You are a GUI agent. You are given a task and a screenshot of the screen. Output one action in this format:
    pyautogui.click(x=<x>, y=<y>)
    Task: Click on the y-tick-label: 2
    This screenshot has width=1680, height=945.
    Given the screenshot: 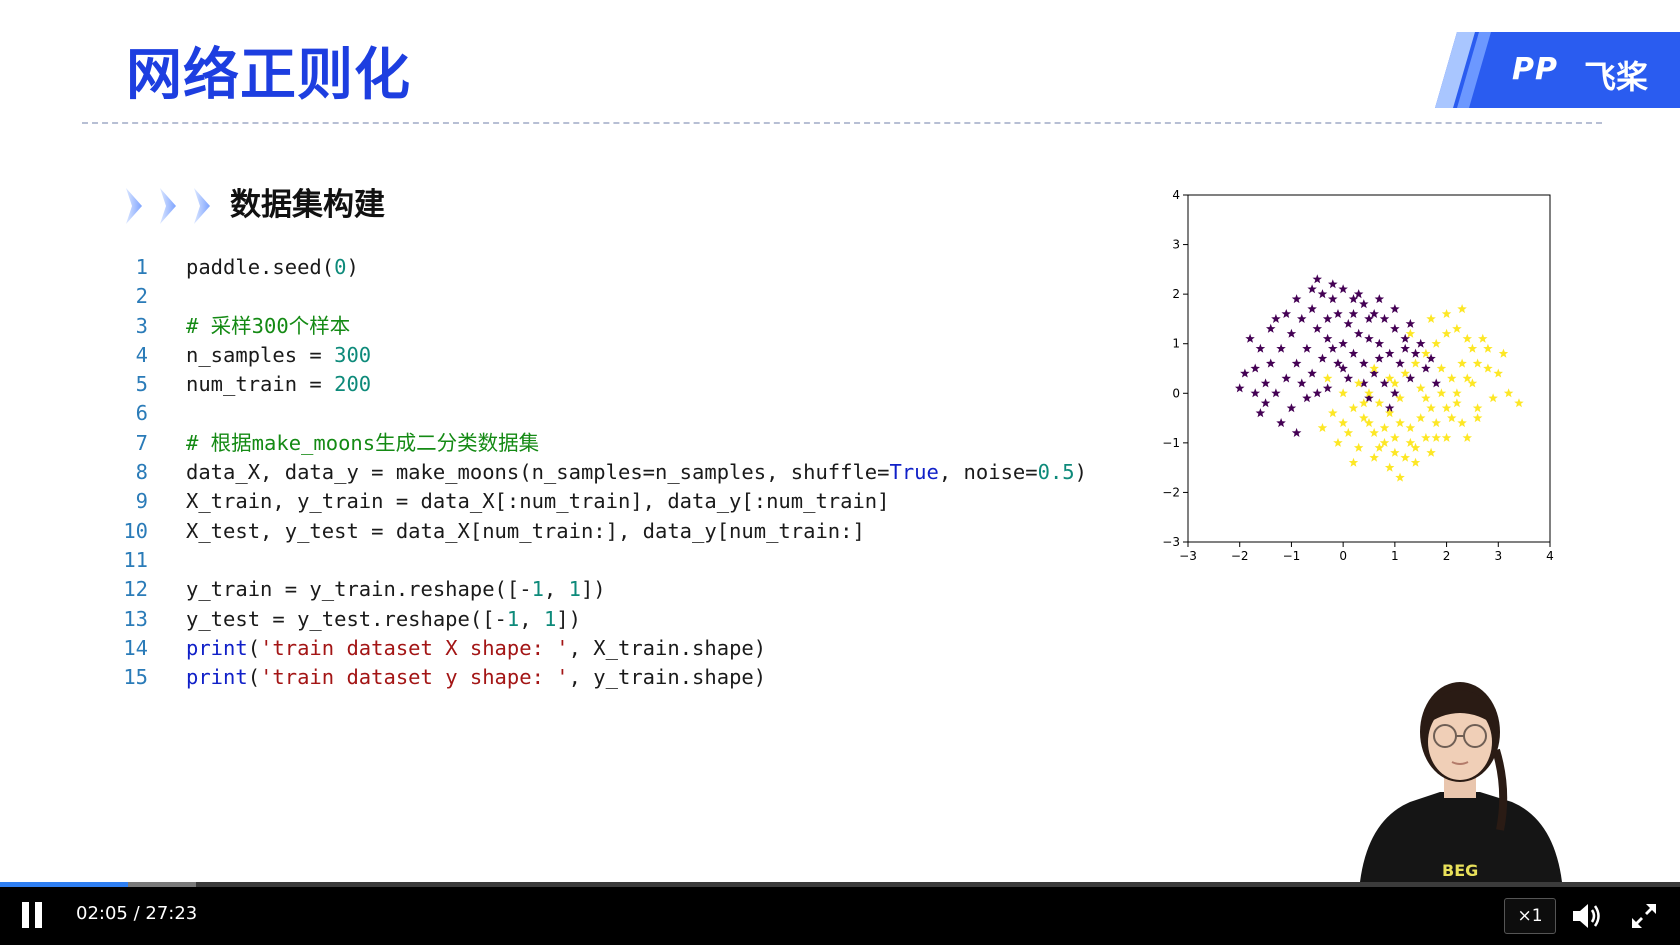 What is the action you would take?
    pyautogui.click(x=1176, y=294)
    